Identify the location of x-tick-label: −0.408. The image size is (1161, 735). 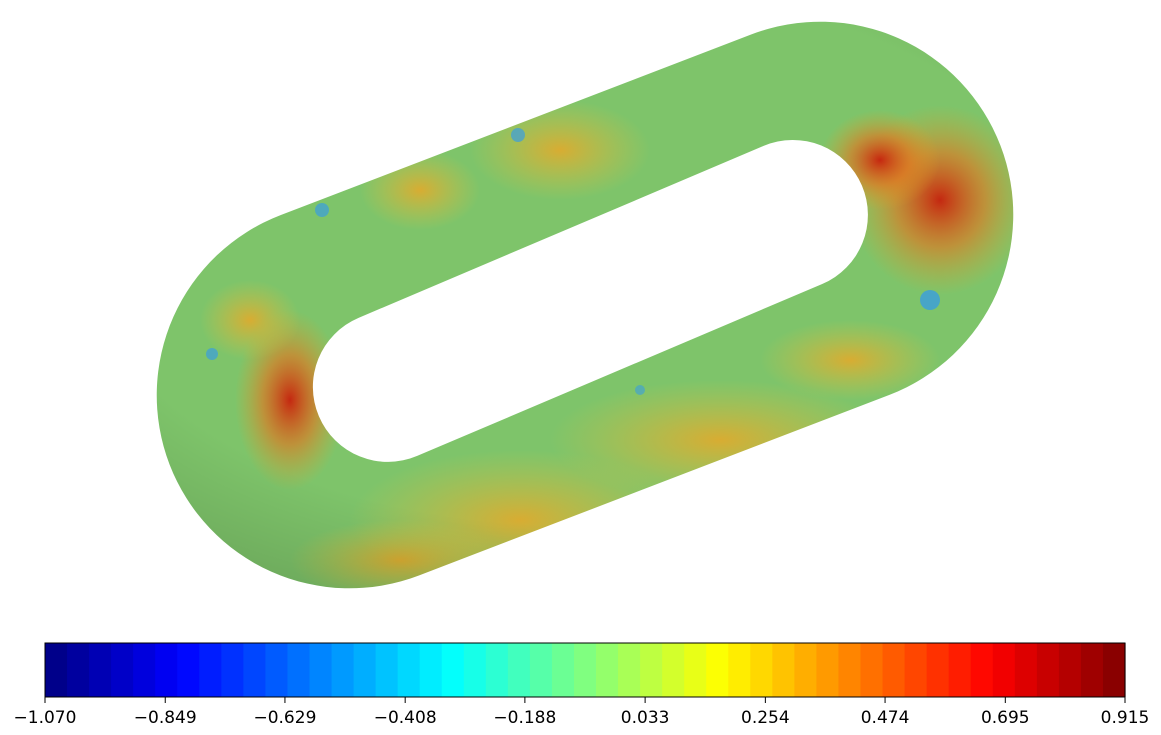
(405, 718).